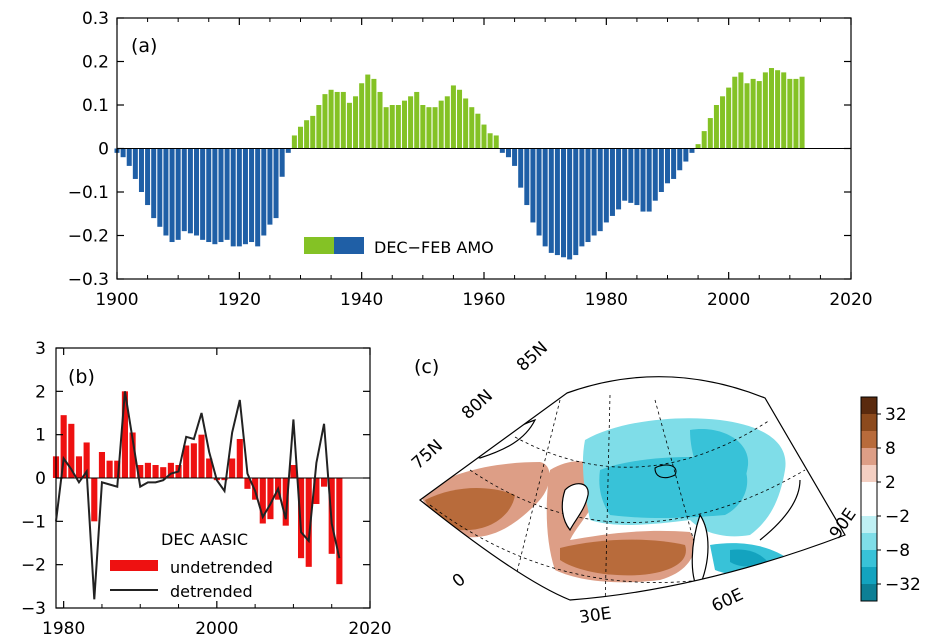  Describe the element at coordinates (125, 543) in the screenshot. I see `legend-spacer` at that location.